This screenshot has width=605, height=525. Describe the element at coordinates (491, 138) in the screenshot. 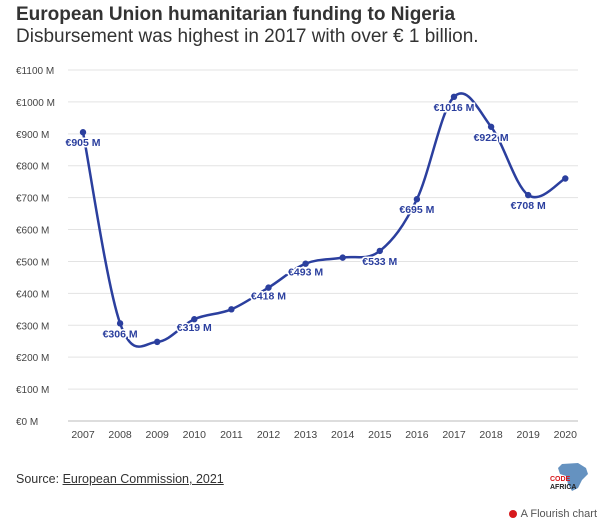

I see `data-label: €922 M` at that location.